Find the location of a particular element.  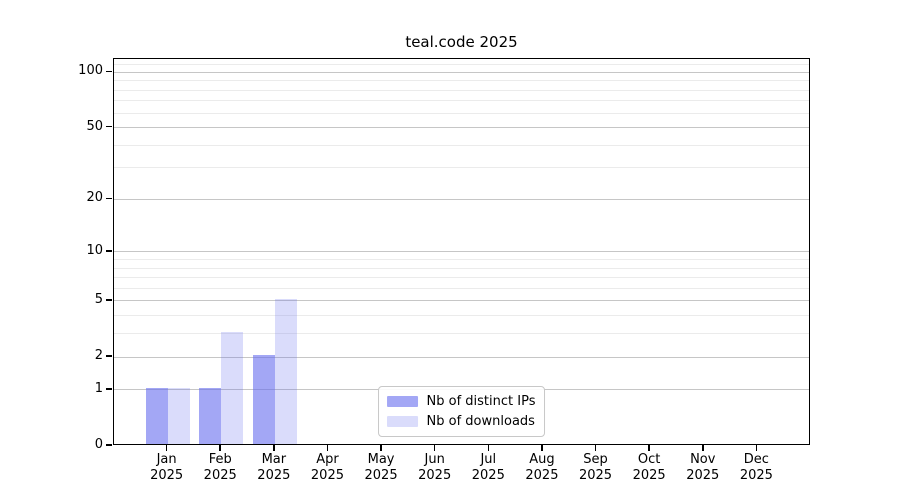

y-tick-label: 20 is located at coordinates (94, 198).